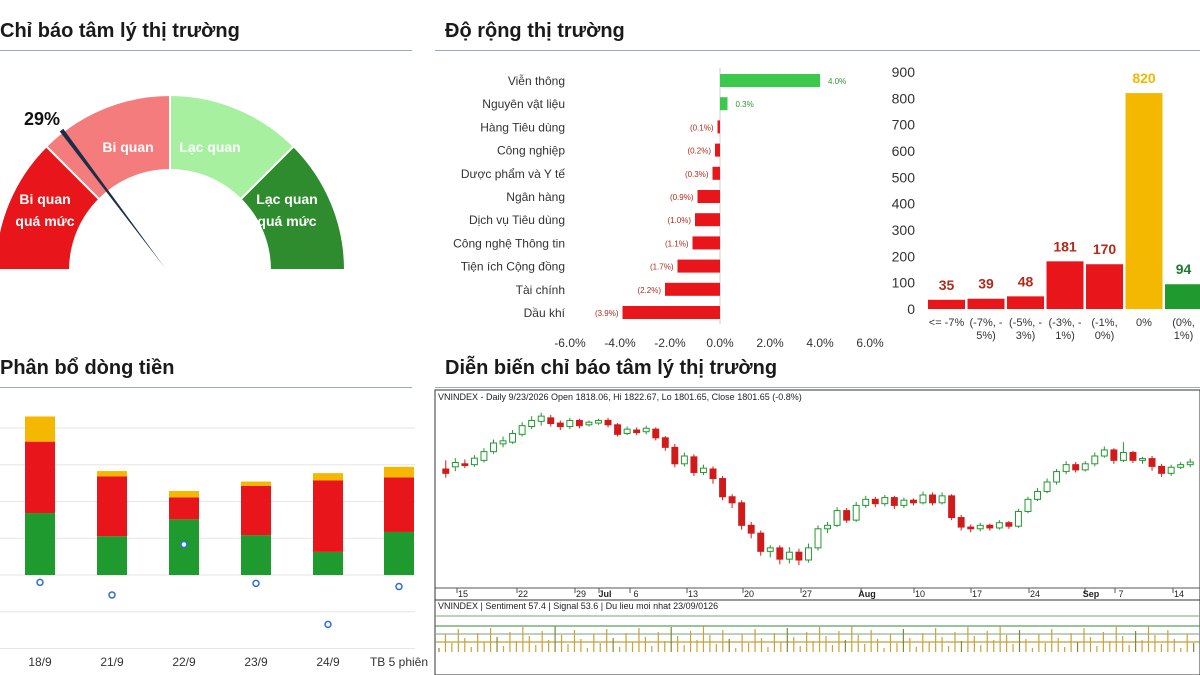 The height and width of the screenshot is (675, 1200). I want to click on sector-value-label: 4.0%, so click(837, 81).